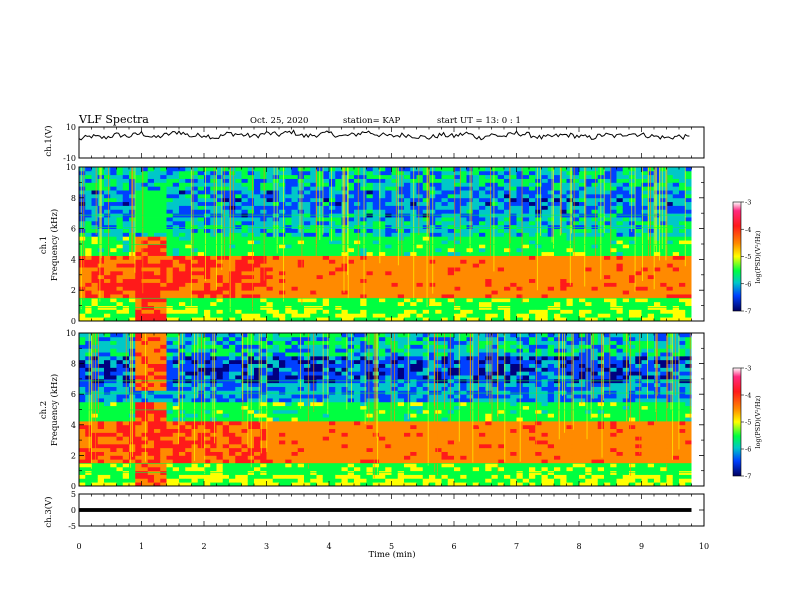 Image resolution: width=792 pixels, height=612 pixels. Describe the element at coordinates (578, 546) in the screenshot. I see `x-tick-label: 8` at that location.